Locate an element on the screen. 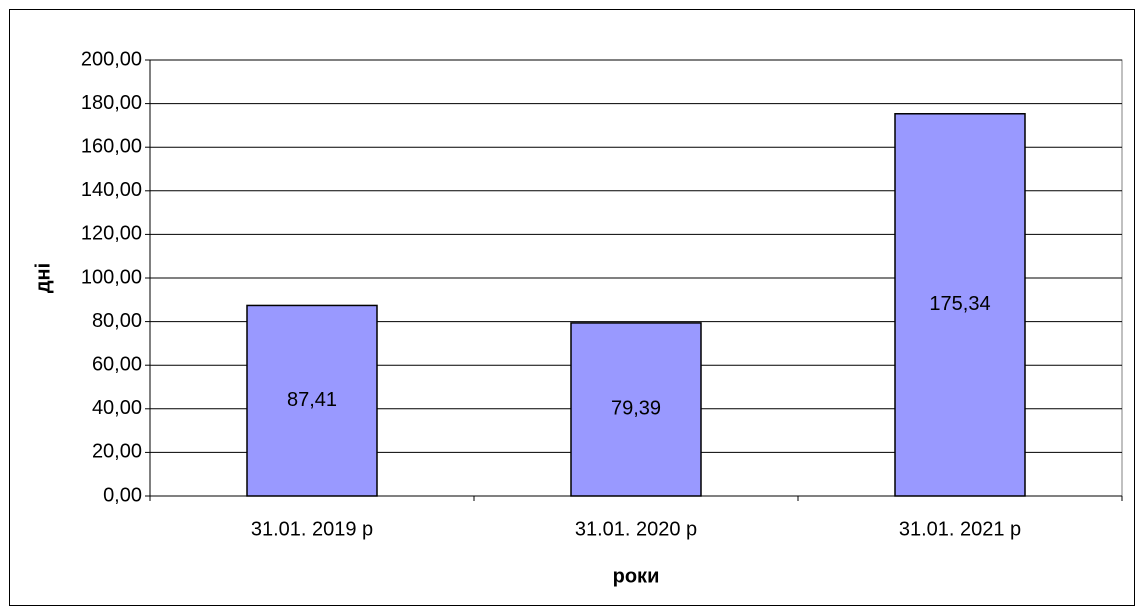 The image size is (1144, 615). x-axis-title: роки is located at coordinates (636, 576).